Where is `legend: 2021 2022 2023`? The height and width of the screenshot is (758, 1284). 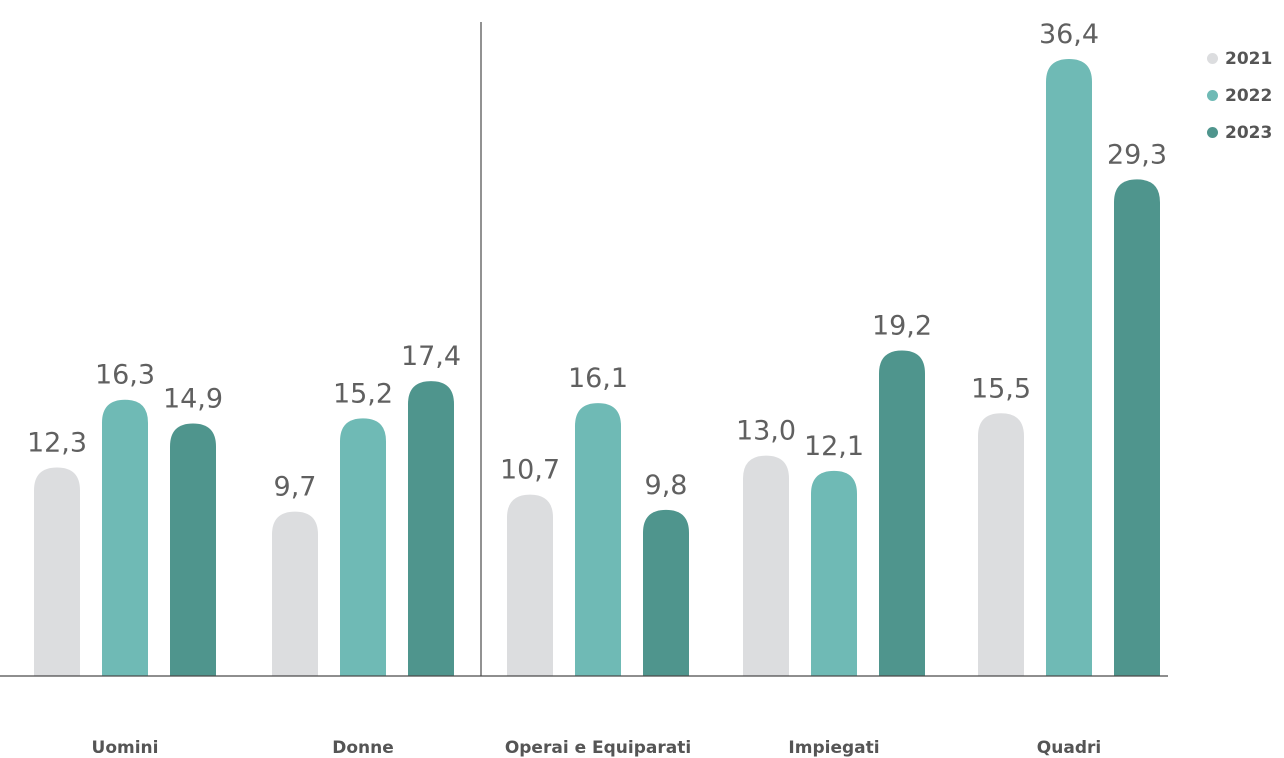 legend: 2021 2022 2023 is located at coordinates (1245, 95).